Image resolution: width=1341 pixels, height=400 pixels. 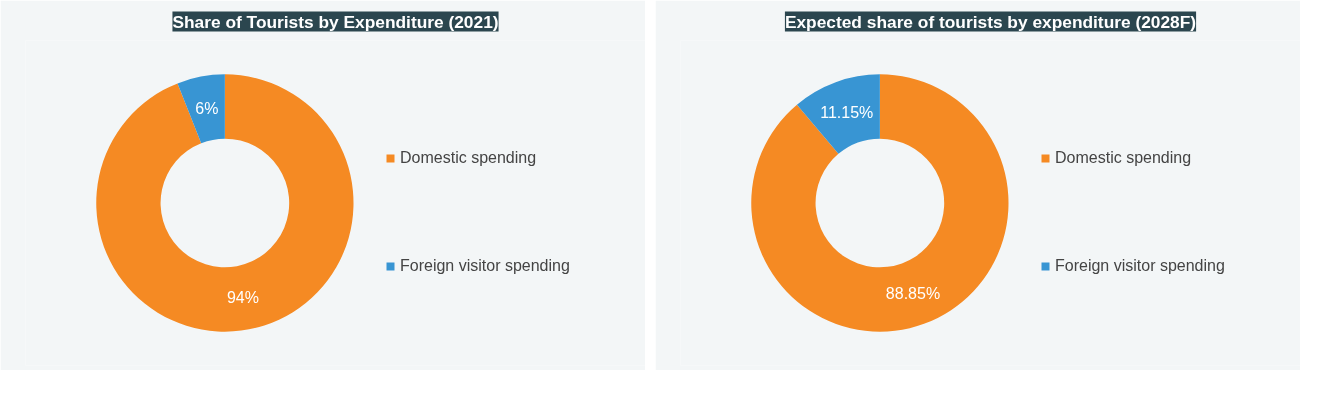 I want to click on data-label: 88.85%, so click(x=913, y=293).